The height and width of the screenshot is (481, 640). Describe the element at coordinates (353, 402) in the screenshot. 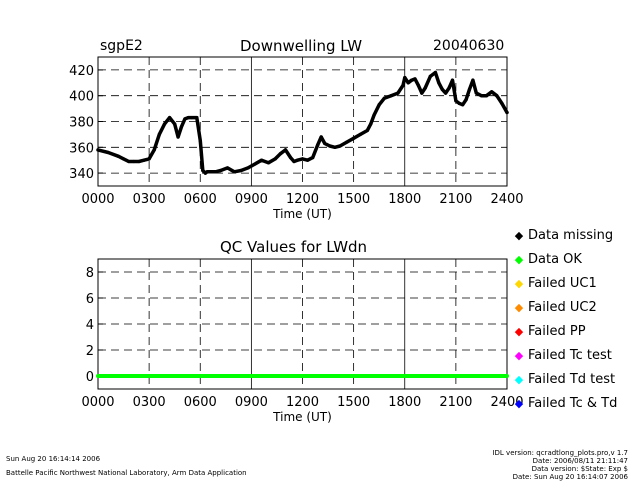

I see `qc-x-tick-label: 1500` at that location.